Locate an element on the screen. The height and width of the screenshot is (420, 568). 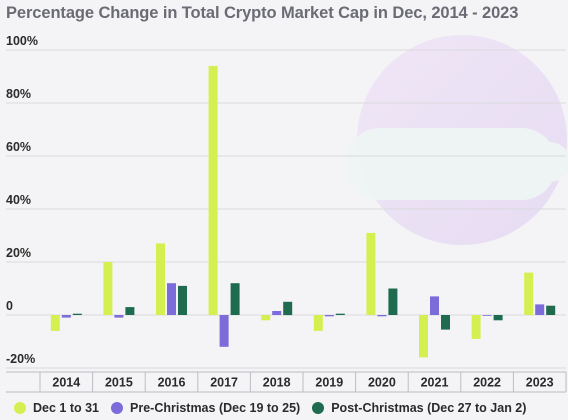
legend-label-pre-christmas: Pre-Christmas (Dec 19 to 25) is located at coordinates (215, 408).